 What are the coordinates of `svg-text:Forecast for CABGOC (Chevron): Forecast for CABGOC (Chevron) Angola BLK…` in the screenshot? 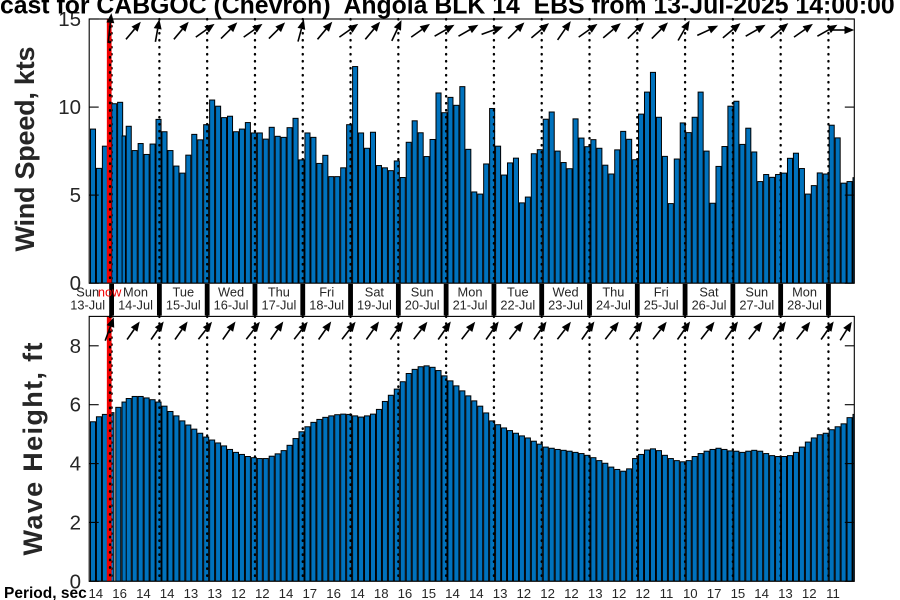 It's located at (450, 10).